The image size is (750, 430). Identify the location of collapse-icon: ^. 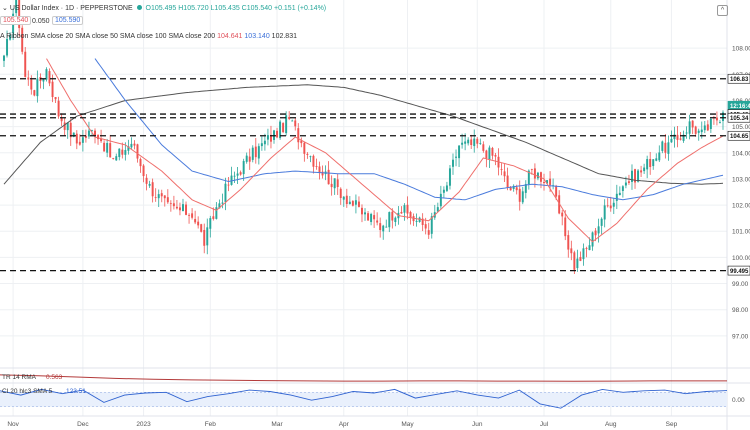
(722, 10).